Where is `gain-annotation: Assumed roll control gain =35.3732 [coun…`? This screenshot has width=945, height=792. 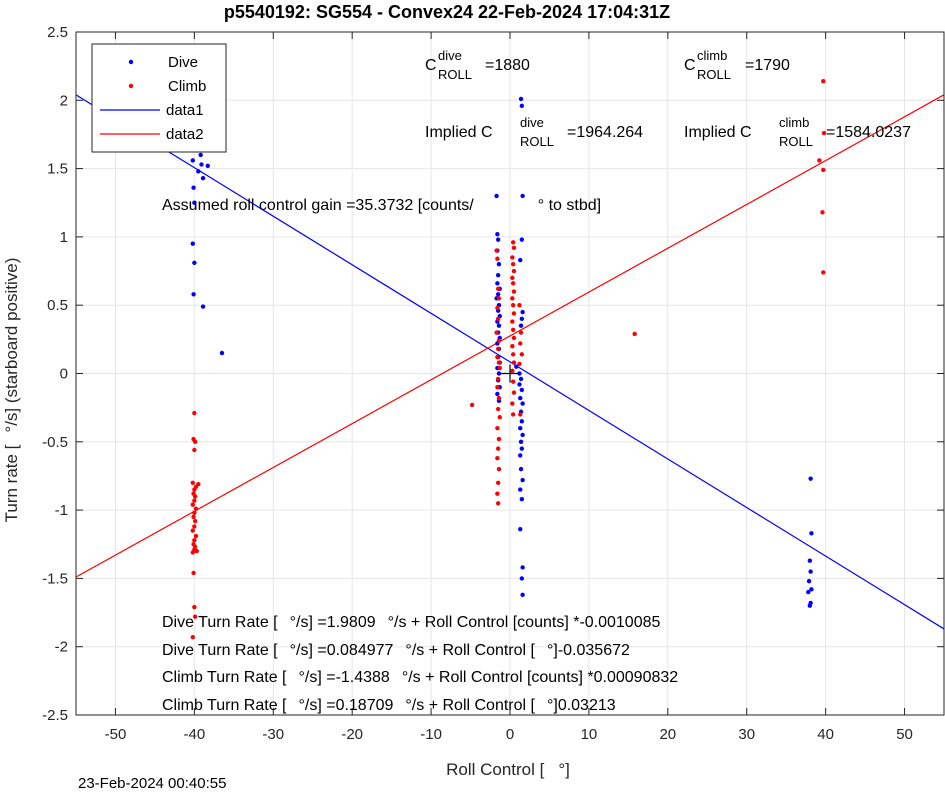 gain-annotation: Assumed roll control gain =35.3732 [coun… is located at coordinates (381, 205).